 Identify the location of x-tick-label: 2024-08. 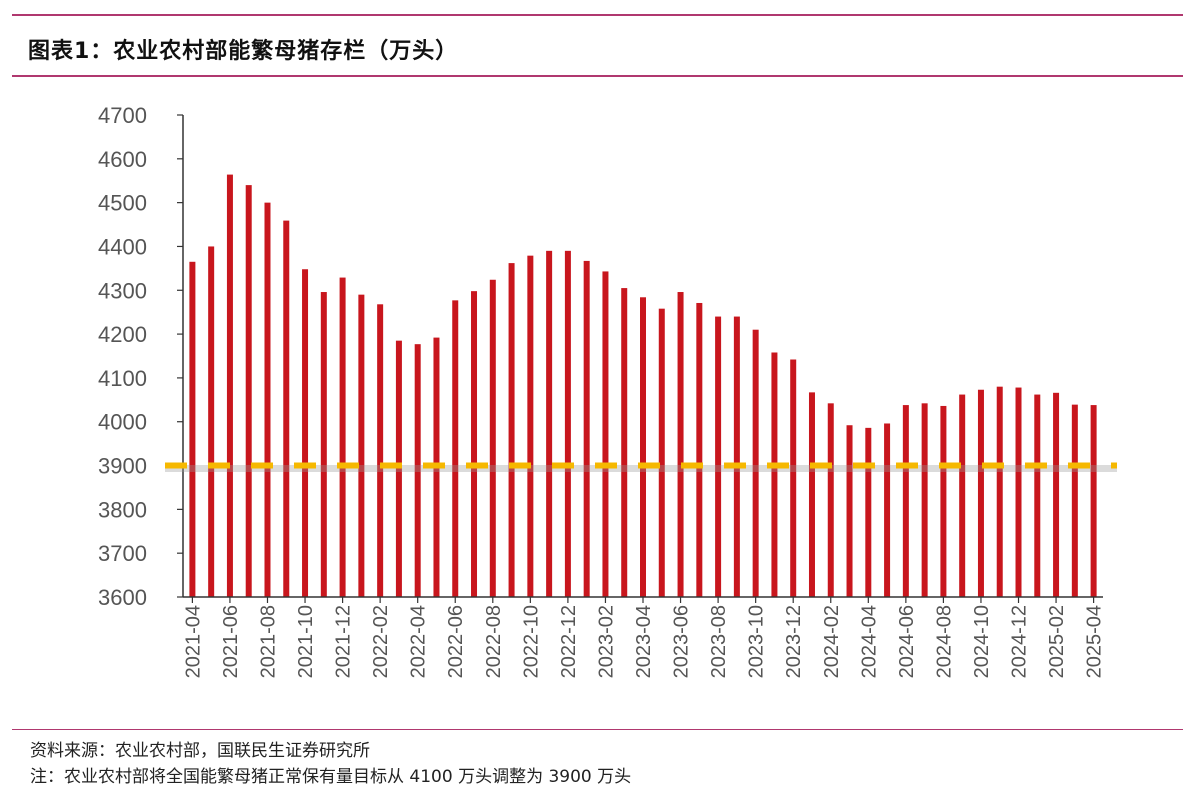
(944, 641).